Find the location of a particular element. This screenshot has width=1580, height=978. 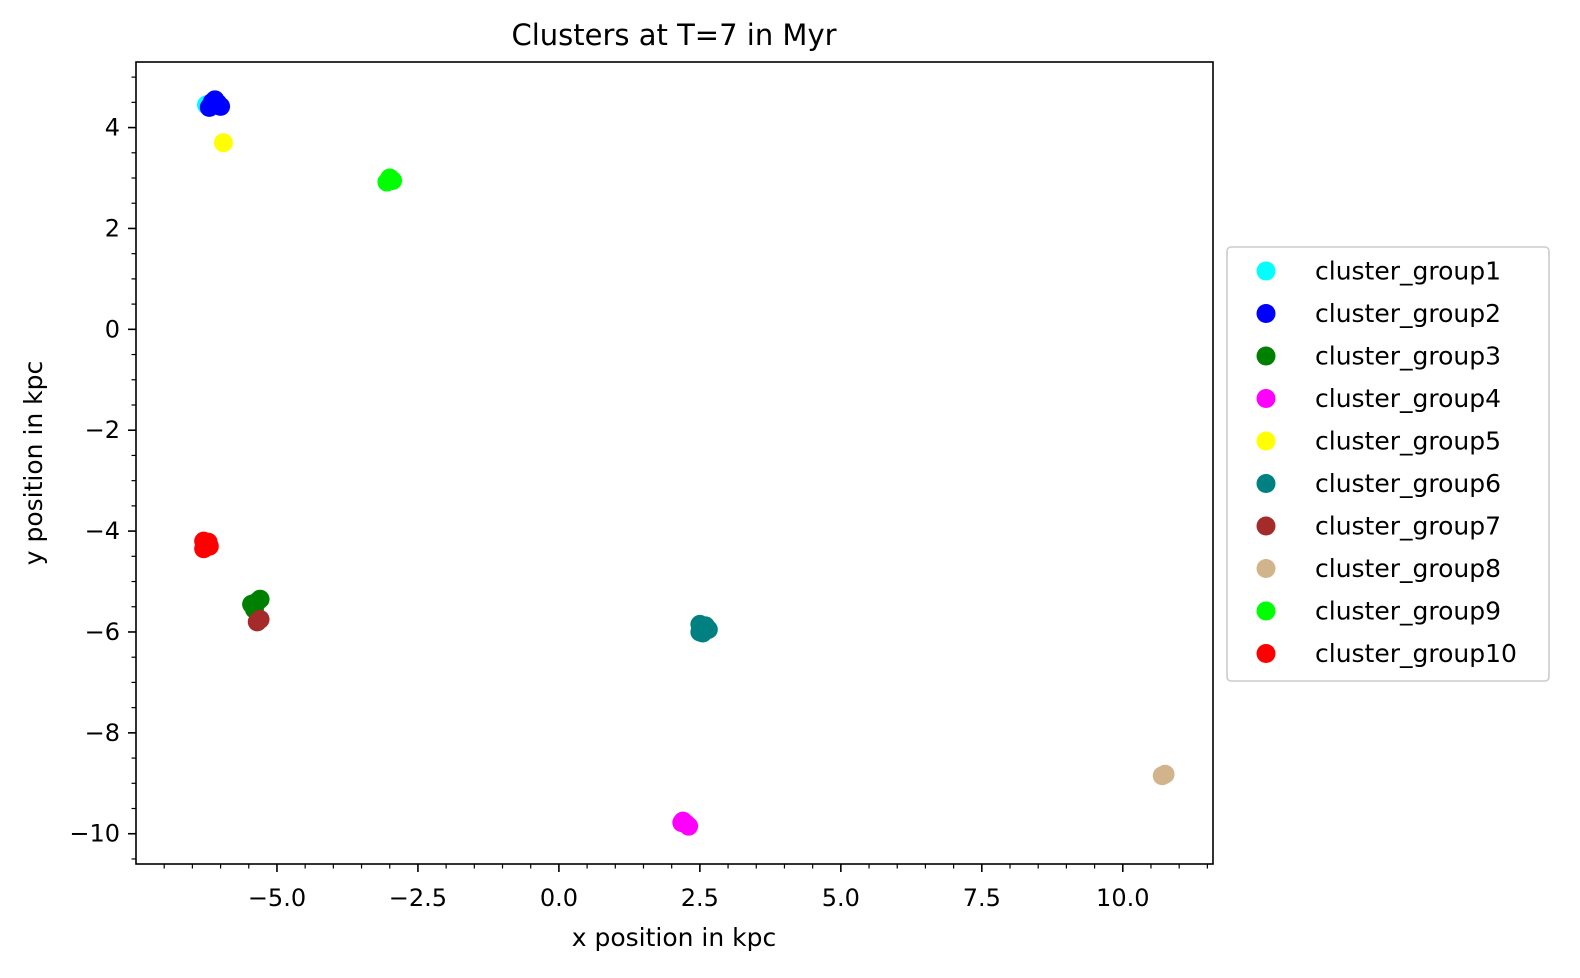

data-point-cluster_group9 is located at coordinates (387, 182).